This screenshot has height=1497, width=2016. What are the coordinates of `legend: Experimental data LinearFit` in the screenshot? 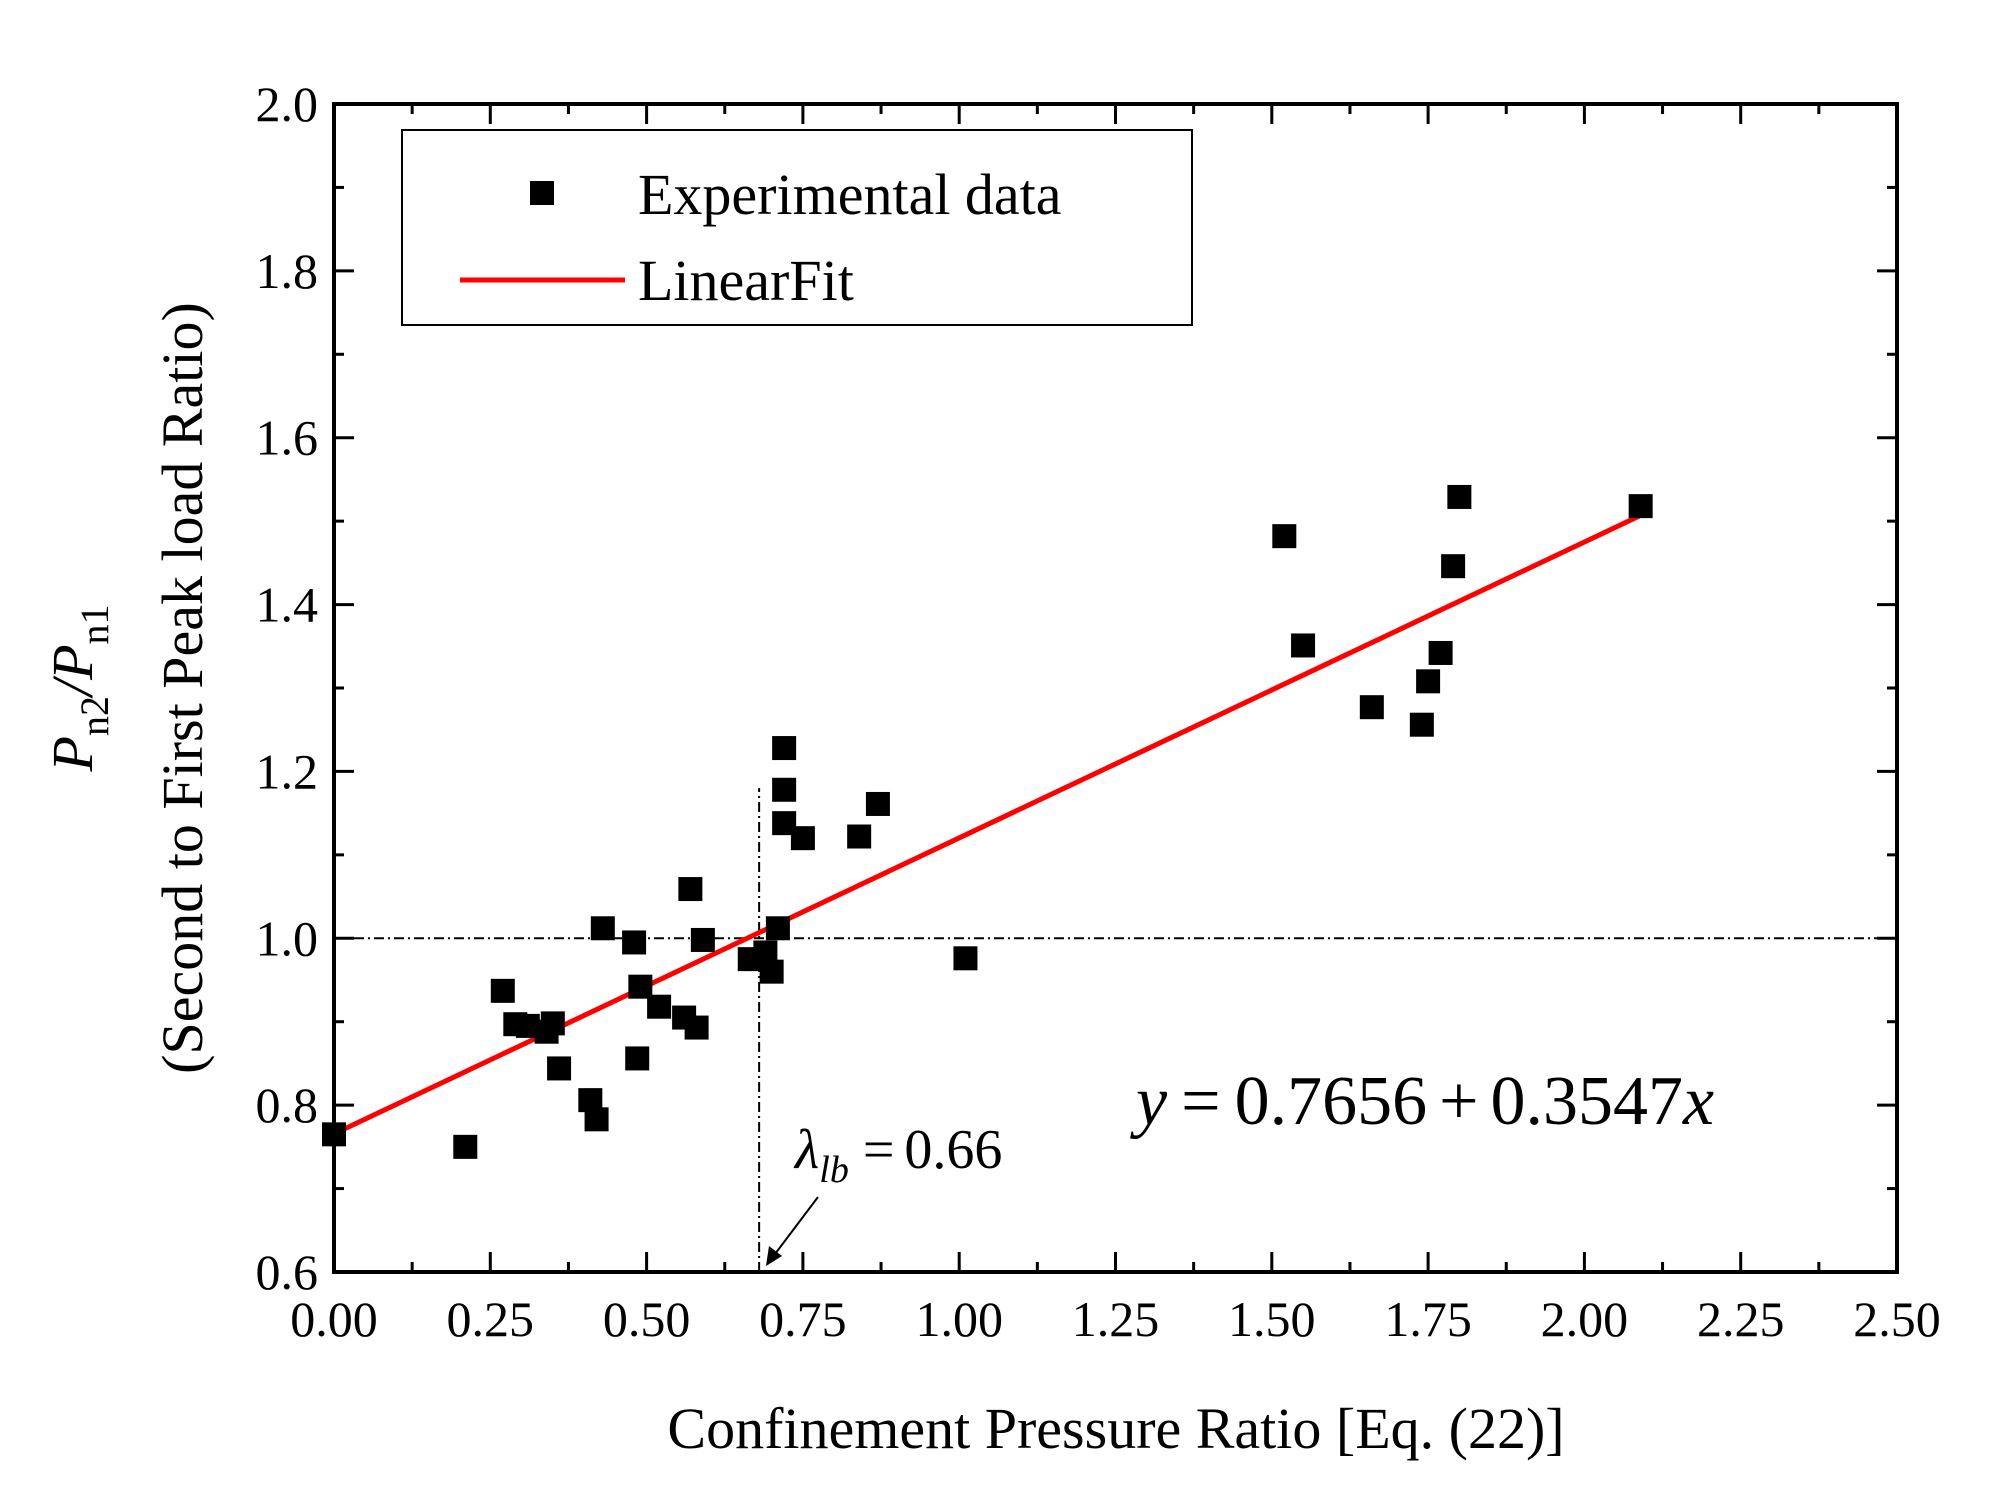 It's located at (797, 227).